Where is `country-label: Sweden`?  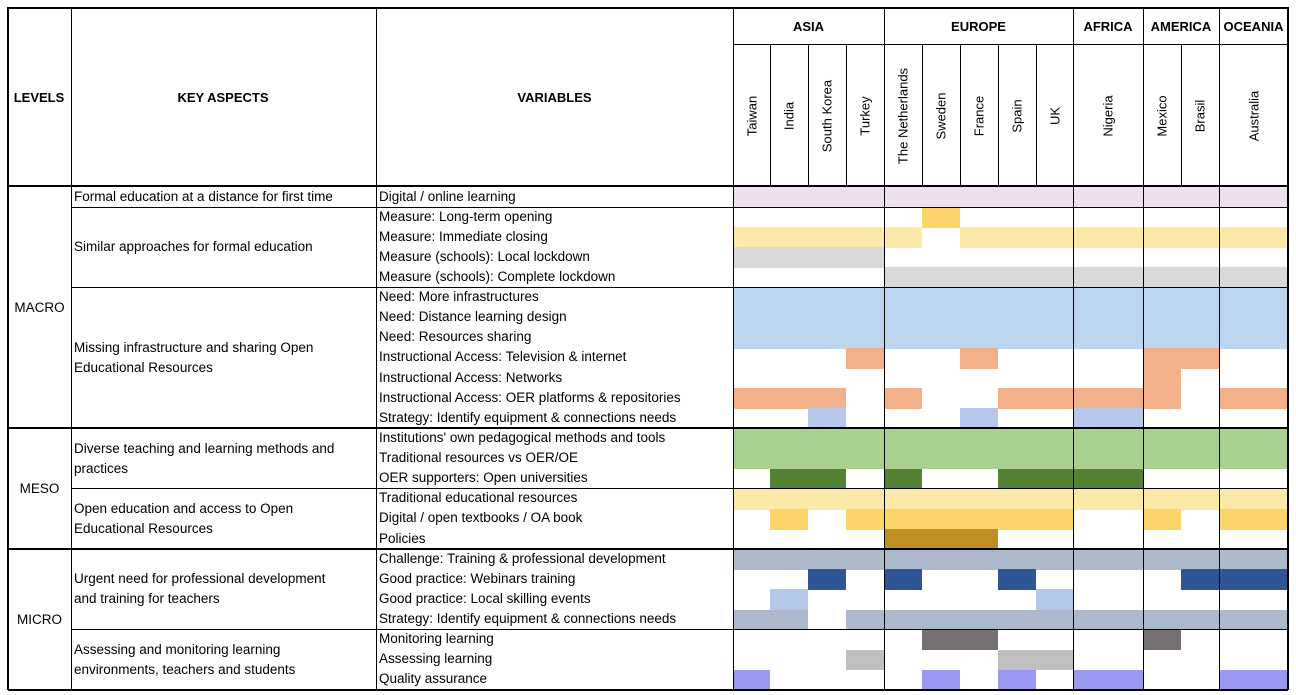 country-label: Sweden is located at coordinates (941, 116).